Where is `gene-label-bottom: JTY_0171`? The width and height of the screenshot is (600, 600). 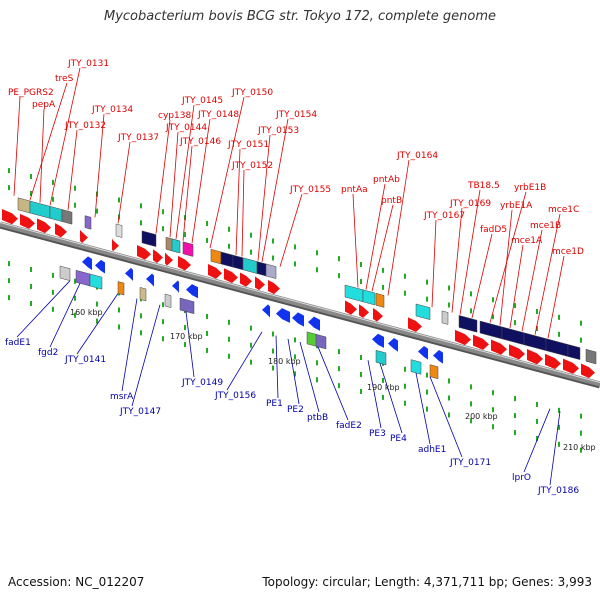
gene-label-bottom: JTY_0171 is located at coordinates (470, 463).